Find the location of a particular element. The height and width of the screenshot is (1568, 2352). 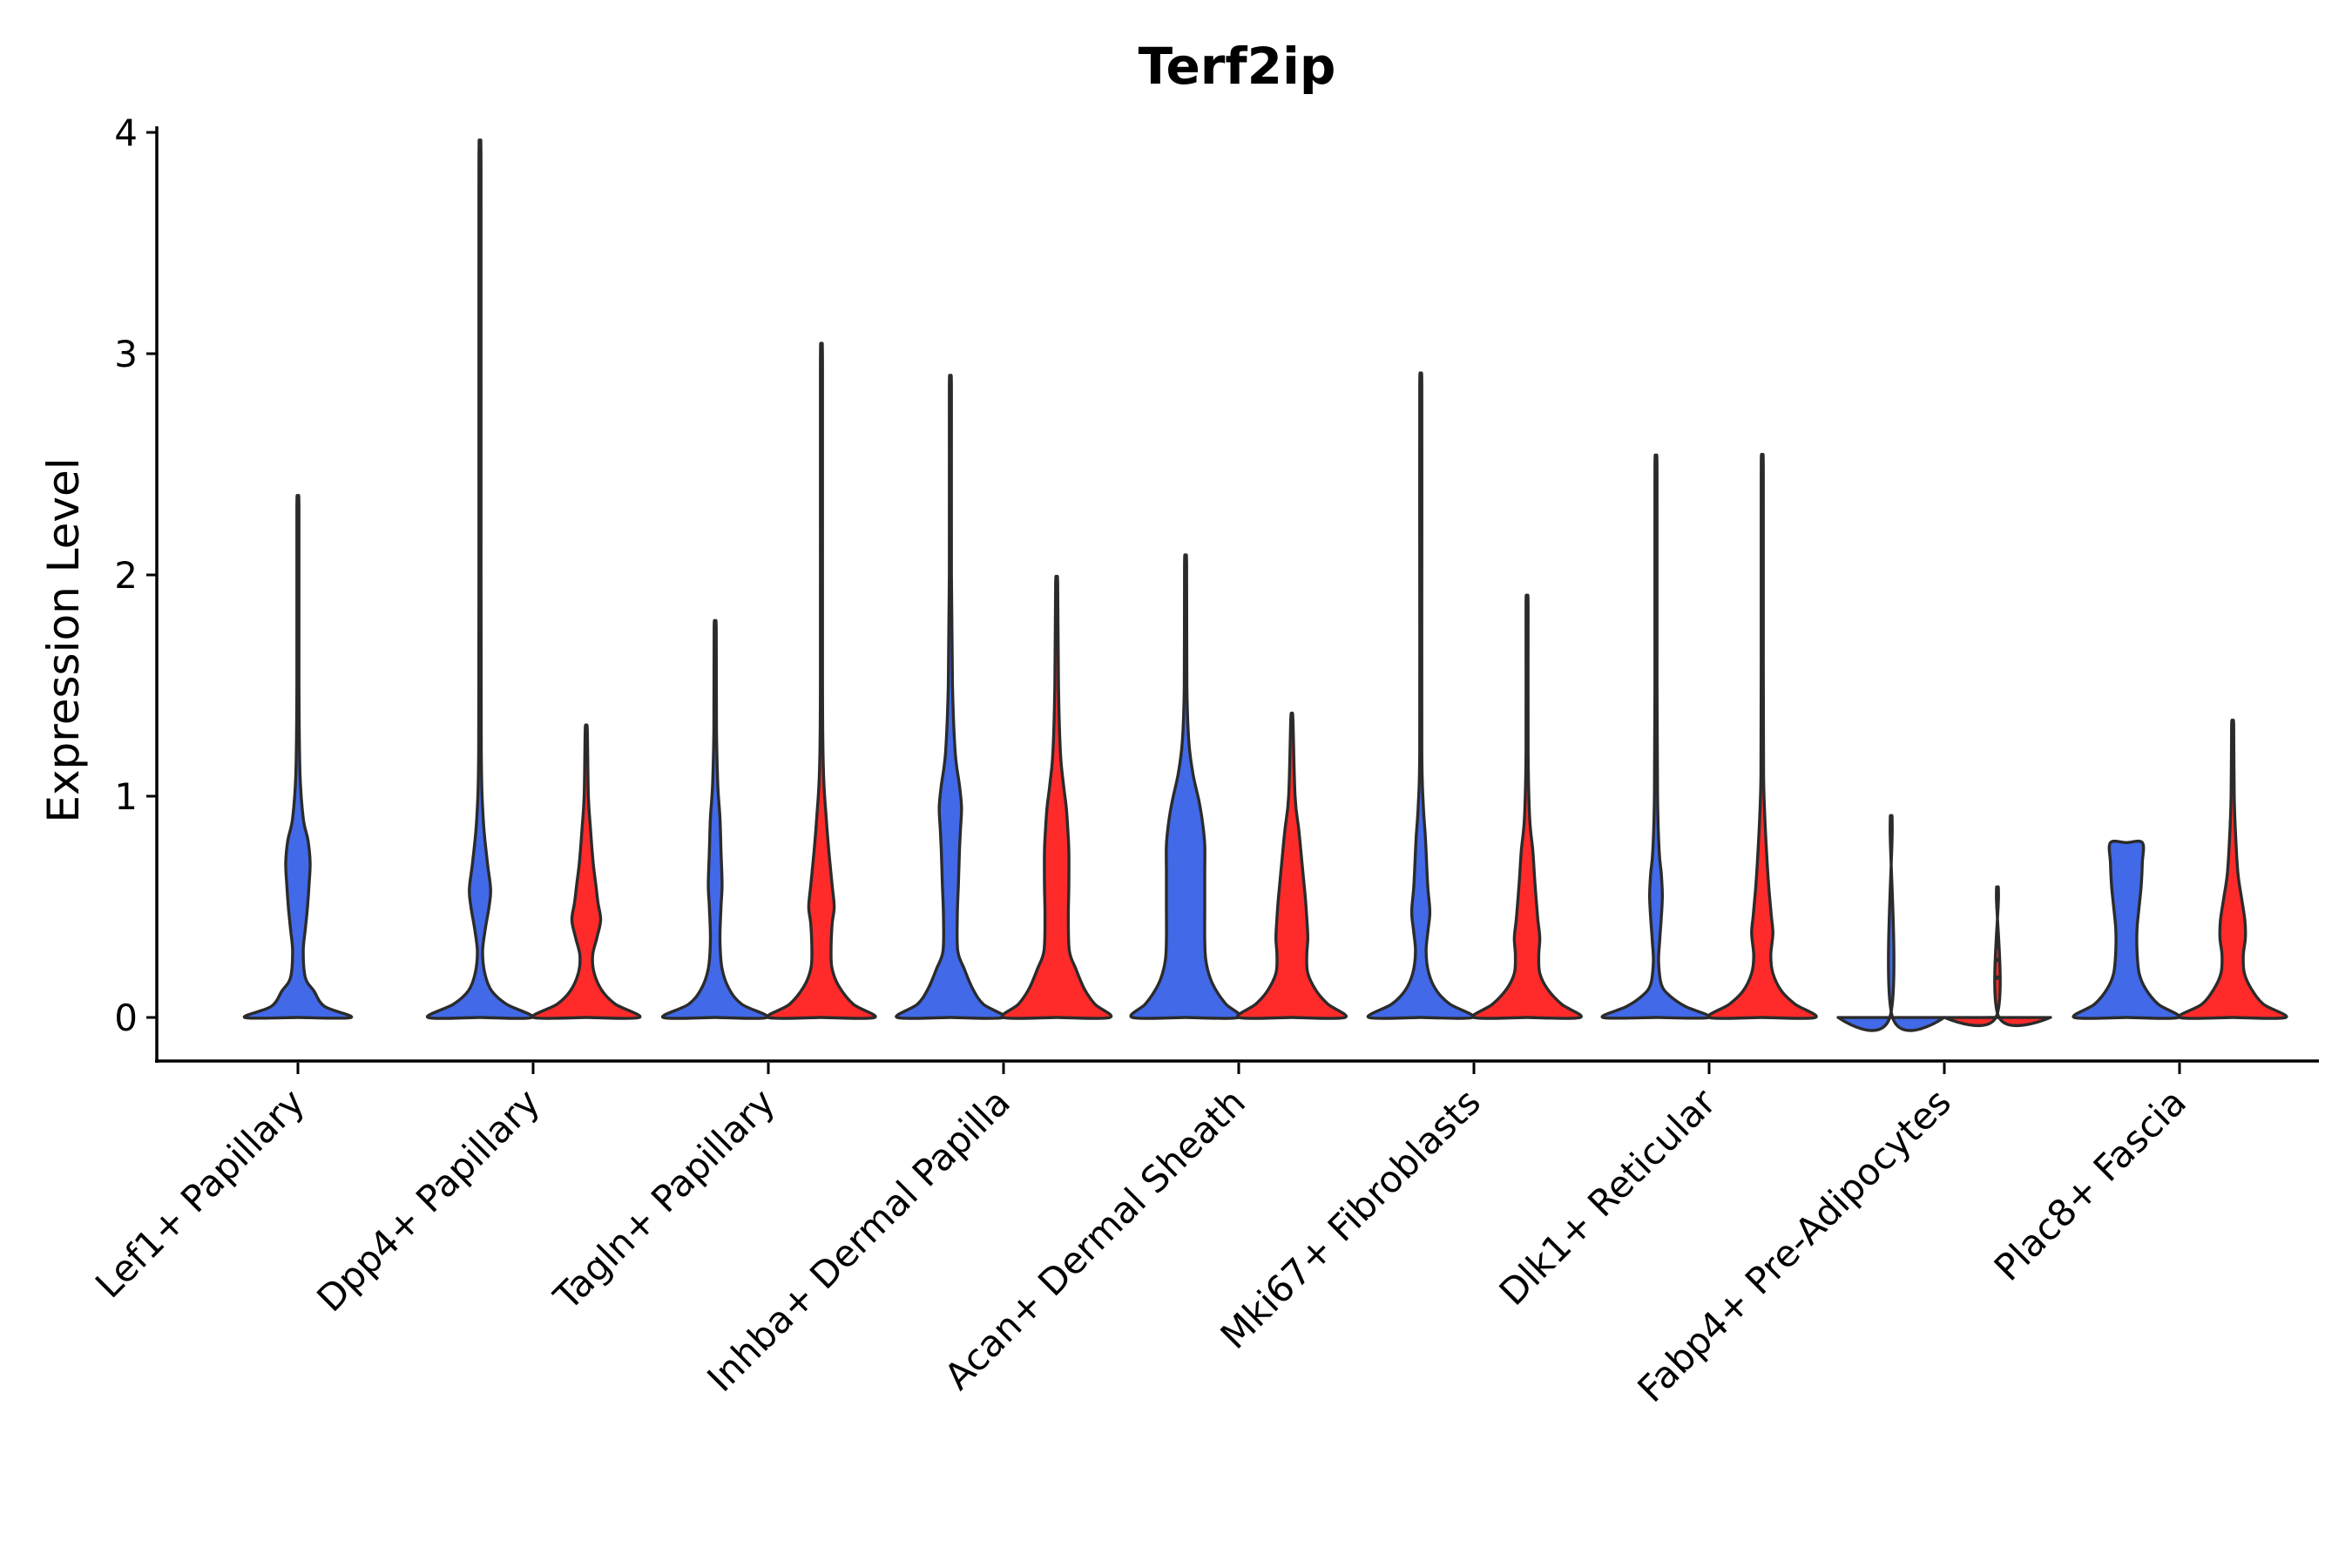

y-tick-label: 0 is located at coordinates (126, 1018).